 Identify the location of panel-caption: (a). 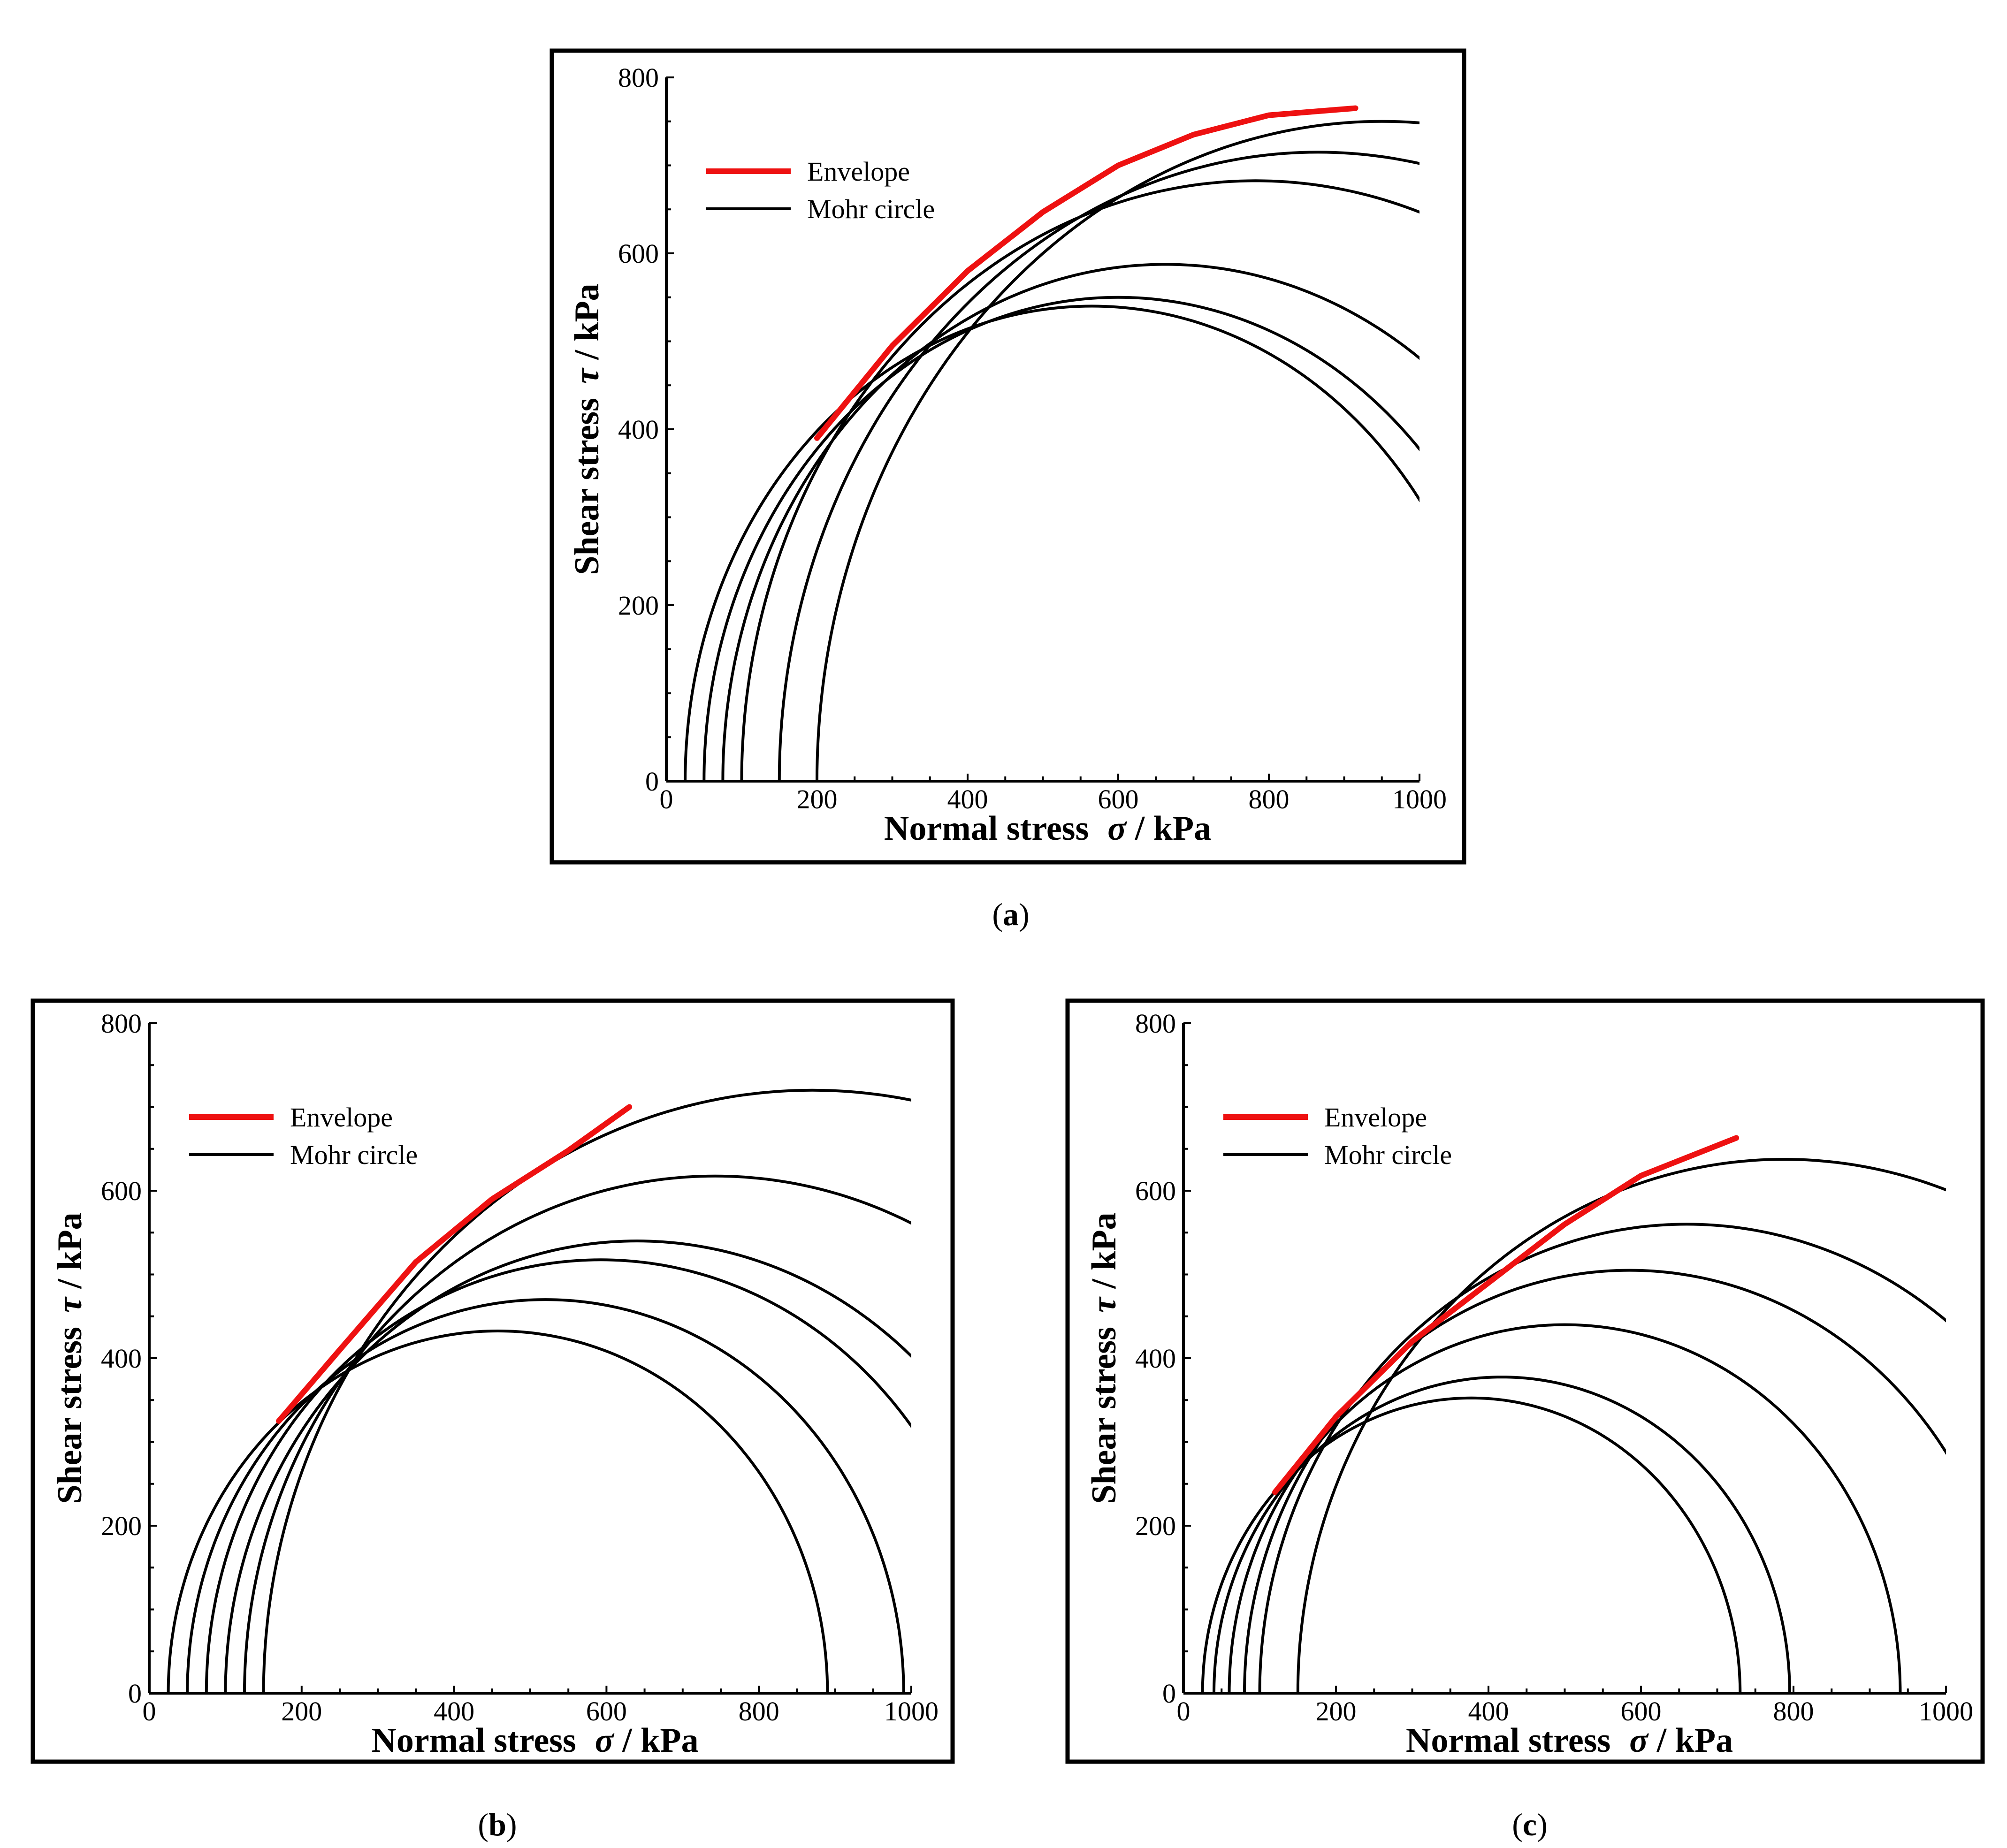
(1011, 915).